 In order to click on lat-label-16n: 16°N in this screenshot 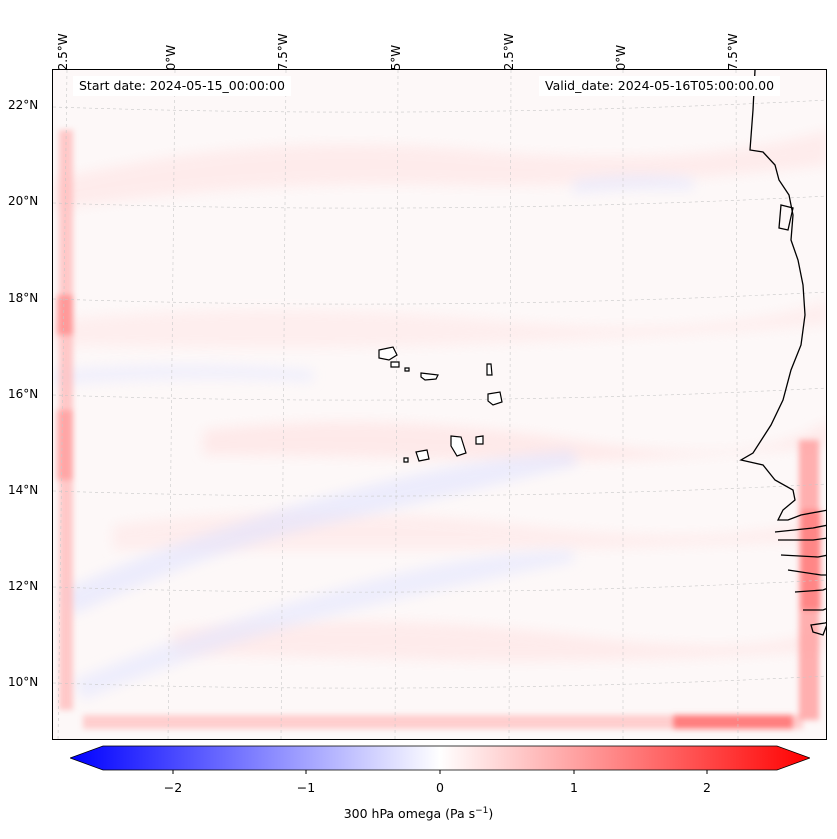, I will do `click(23, 394)`.